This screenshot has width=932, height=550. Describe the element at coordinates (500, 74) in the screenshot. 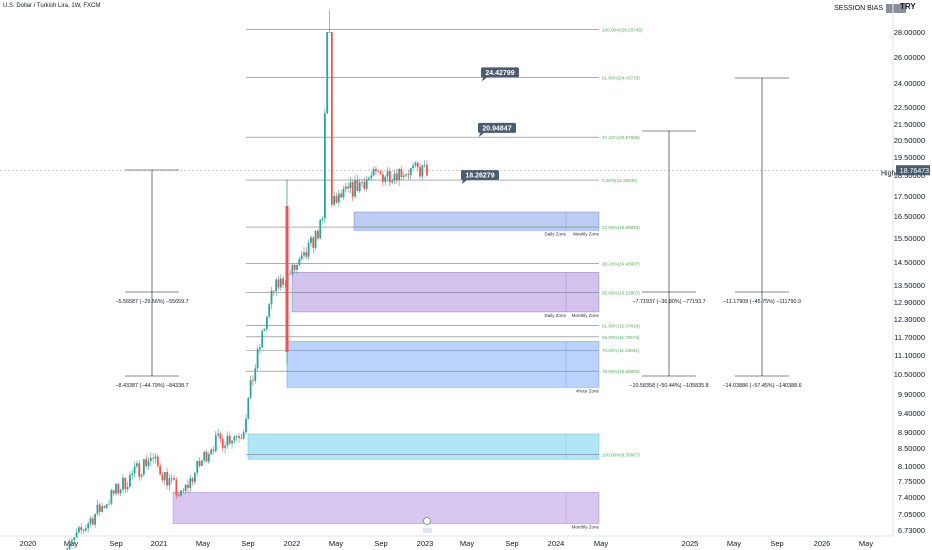

I see `price-callout: 24.42799` at that location.